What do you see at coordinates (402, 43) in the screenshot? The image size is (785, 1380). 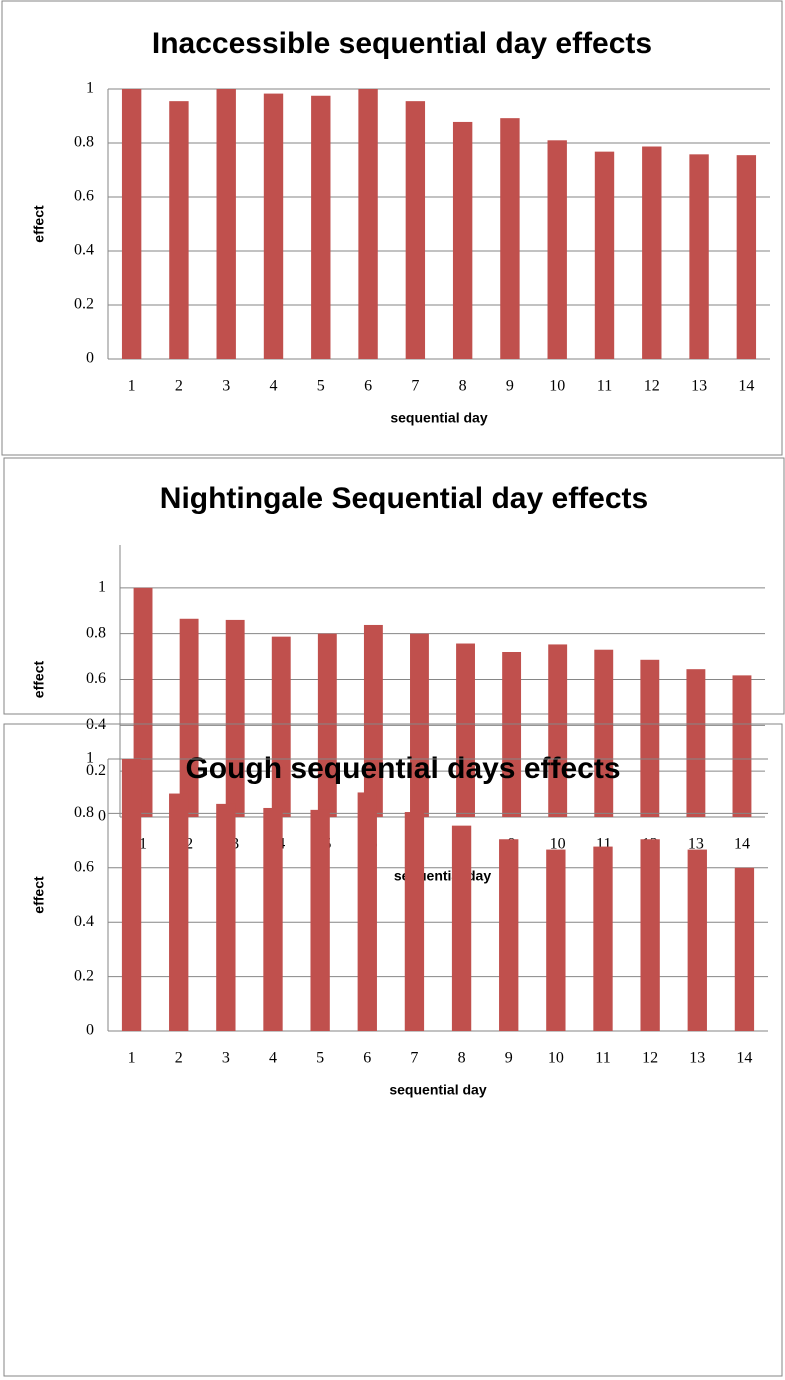 I see `chart-title: Inaccessible sequential day effects` at bounding box center [402, 43].